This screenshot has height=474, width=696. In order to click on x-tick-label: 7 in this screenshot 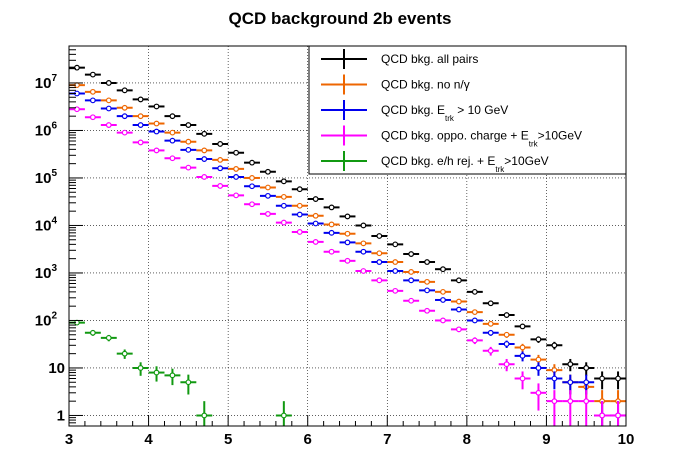, I will do `click(387, 439)`.